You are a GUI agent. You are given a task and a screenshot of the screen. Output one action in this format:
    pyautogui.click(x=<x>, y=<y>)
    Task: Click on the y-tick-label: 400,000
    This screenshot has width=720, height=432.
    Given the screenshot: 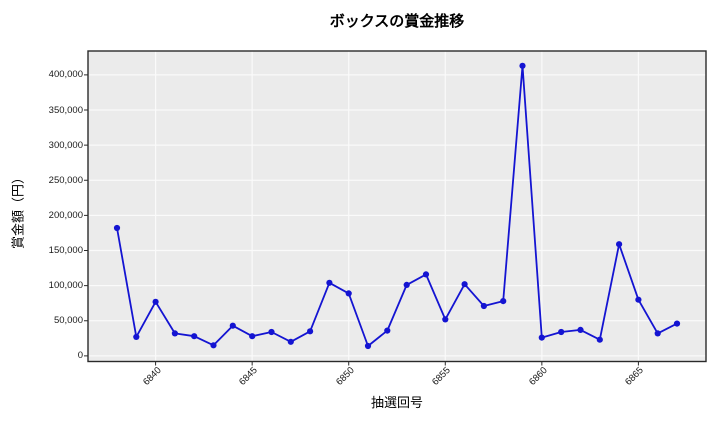 What is the action you would take?
    pyautogui.click(x=65, y=75)
    